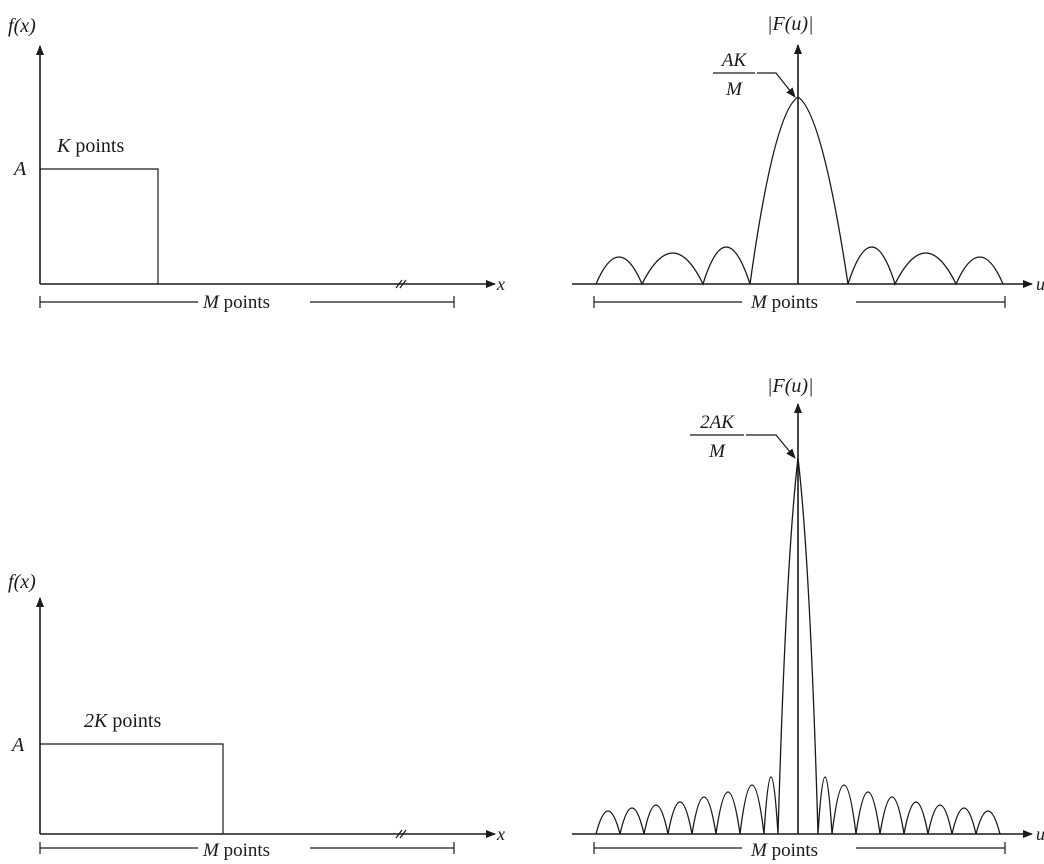  I want to click on box-width-label: 2K points, so click(122, 721).